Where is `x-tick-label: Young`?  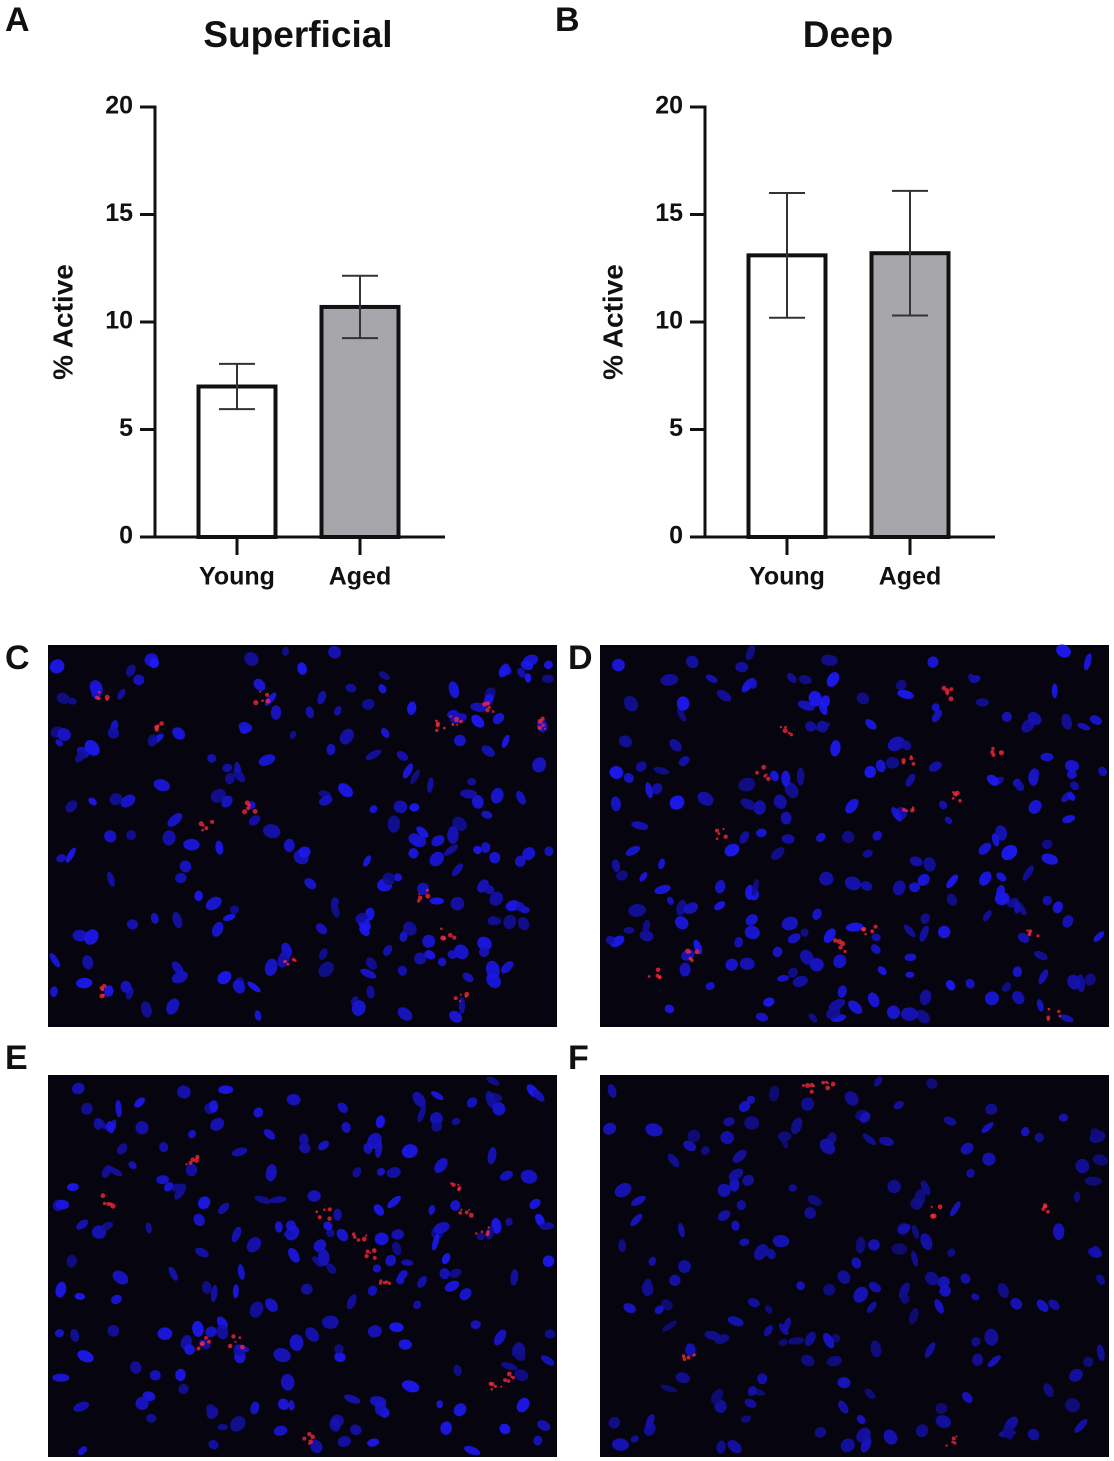
x-tick-label: Young is located at coordinates (787, 577).